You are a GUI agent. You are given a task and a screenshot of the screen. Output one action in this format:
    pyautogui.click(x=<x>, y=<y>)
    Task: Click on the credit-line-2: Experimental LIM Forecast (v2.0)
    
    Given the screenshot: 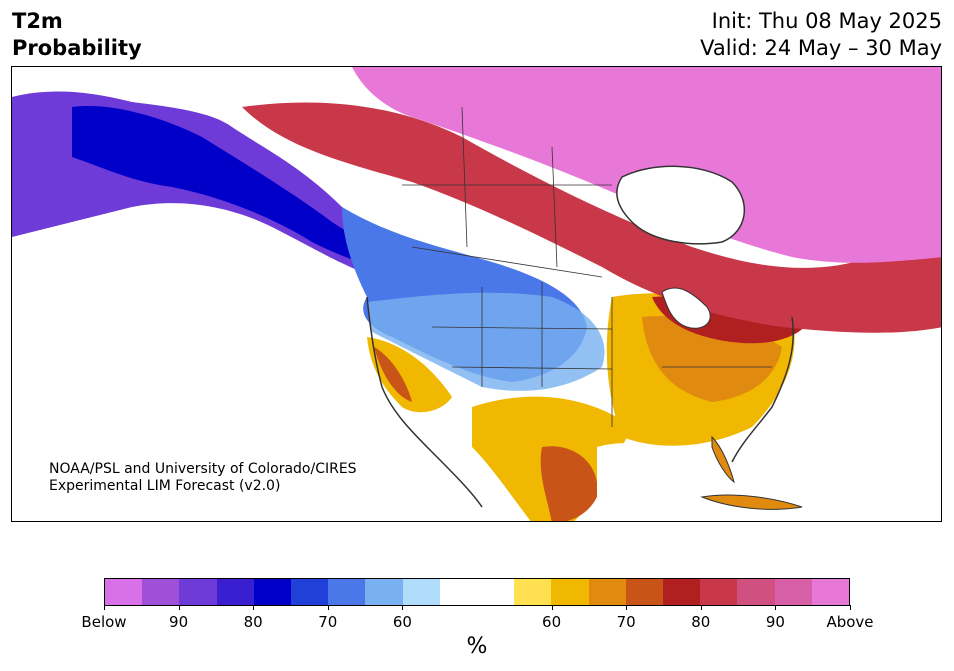 What is the action you would take?
    pyautogui.click(x=165, y=486)
    